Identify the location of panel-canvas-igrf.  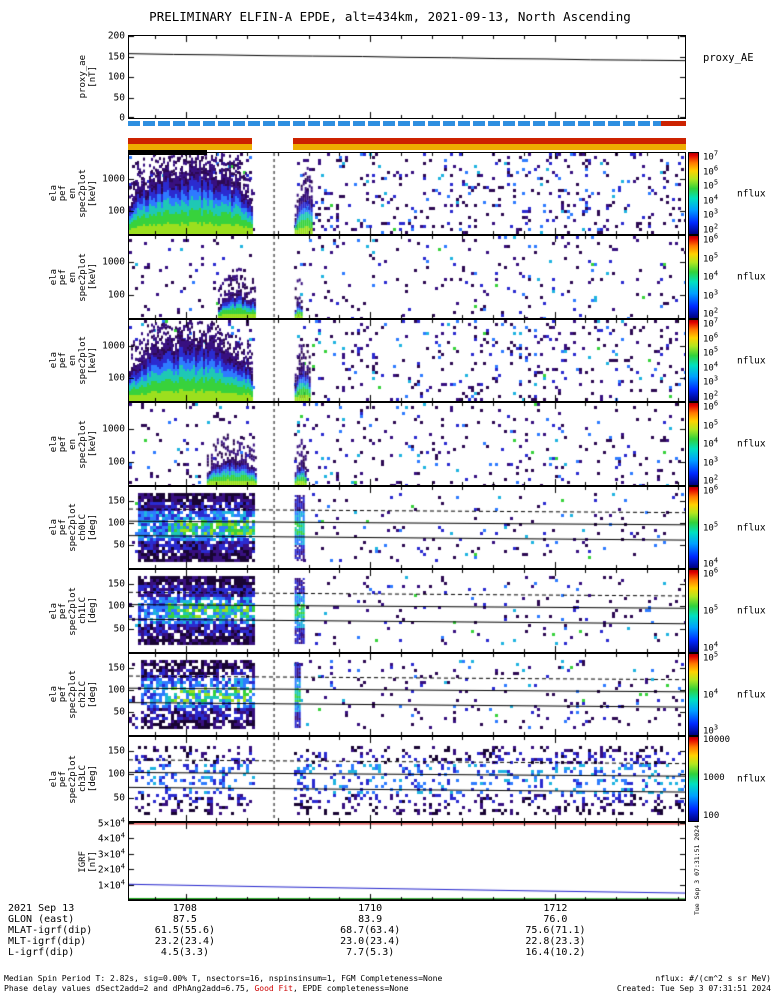
(407, 861).